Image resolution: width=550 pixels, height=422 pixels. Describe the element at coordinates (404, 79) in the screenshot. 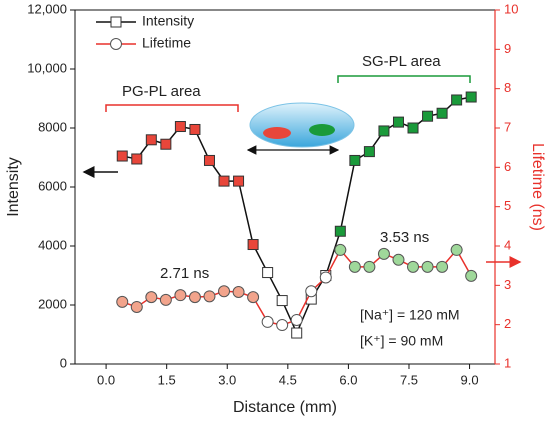

I see `sg-bracket` at that location.